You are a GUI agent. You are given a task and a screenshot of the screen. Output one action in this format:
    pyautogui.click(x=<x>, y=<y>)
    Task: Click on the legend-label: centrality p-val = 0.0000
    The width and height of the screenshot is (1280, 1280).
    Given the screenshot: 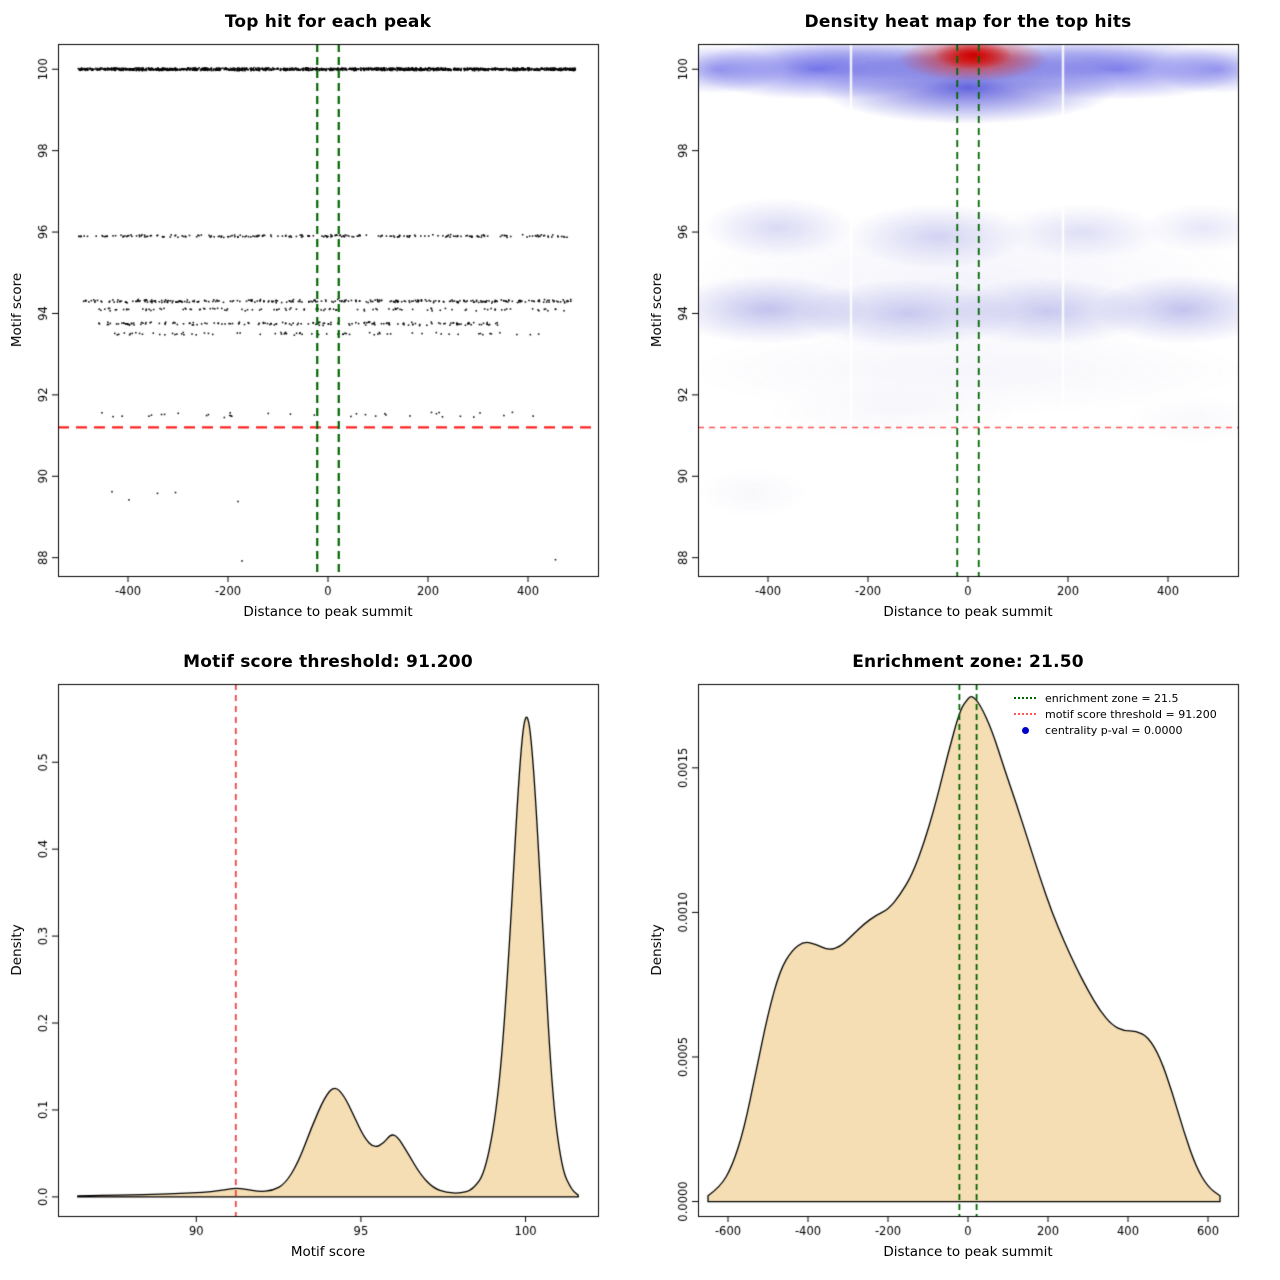 What is the action you would take?
    pyautogui.click(x=1114, y=730)
    